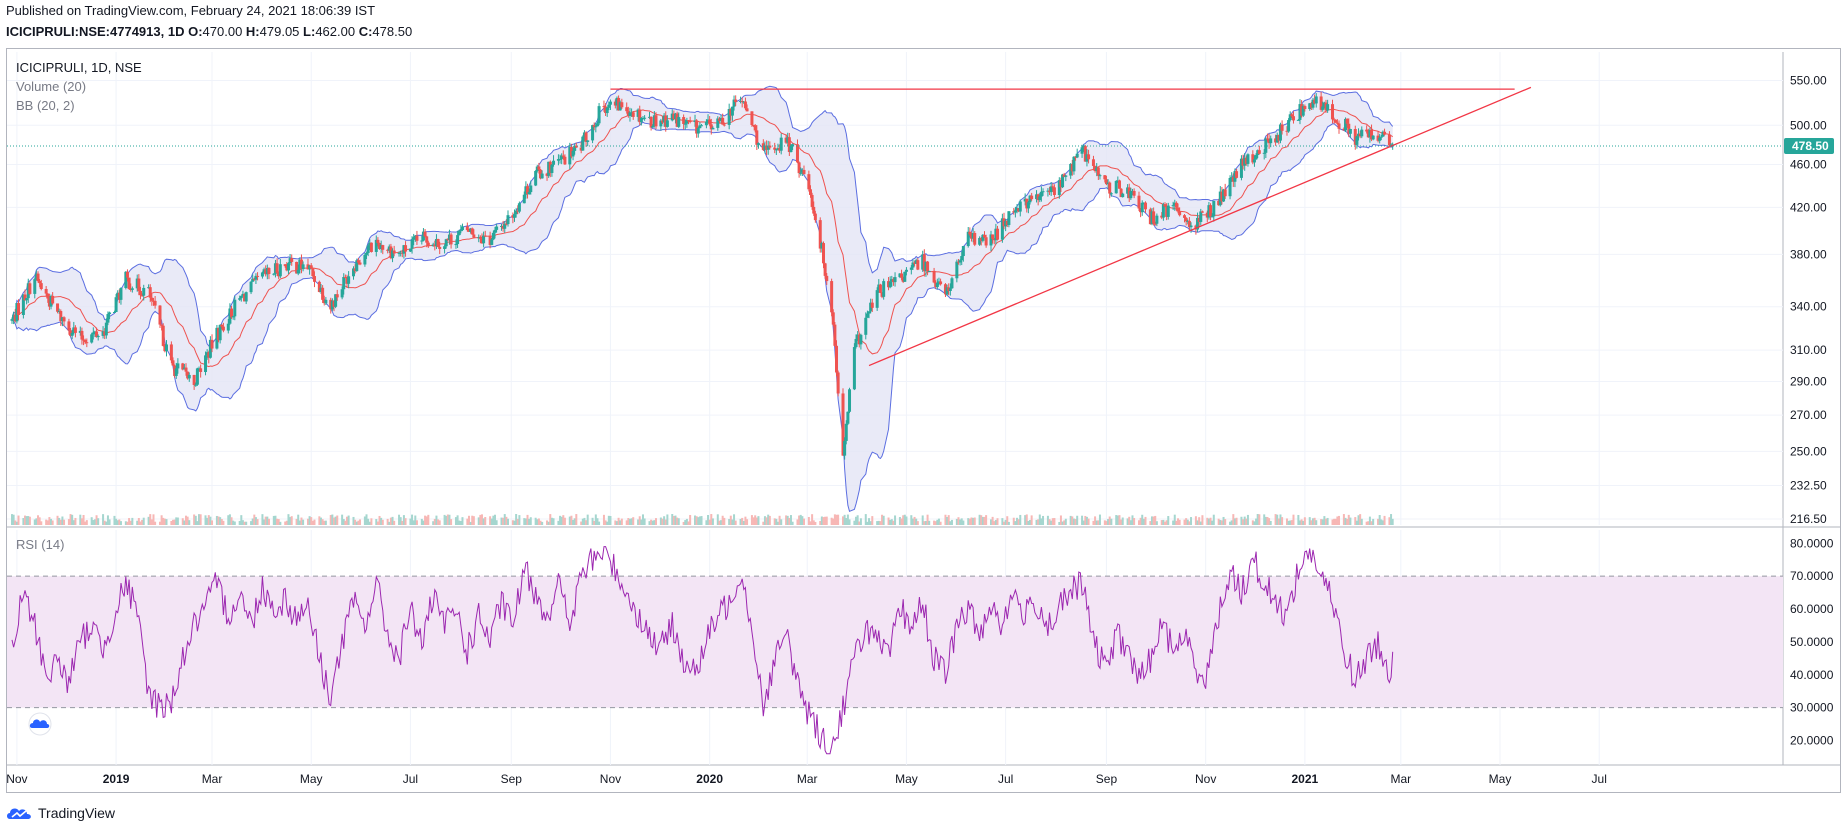 Image resolution: width=1847 pixels, height=834 pixels. I want to click on rsi-tick-label: 40.0000, so click(1812, 675).